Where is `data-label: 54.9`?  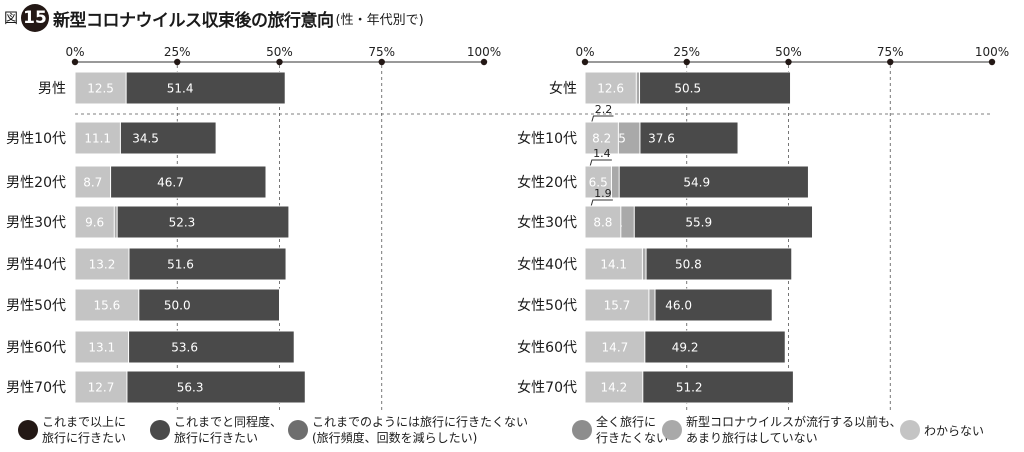
data-label: 54.9 is located at coordinates (696, 183).